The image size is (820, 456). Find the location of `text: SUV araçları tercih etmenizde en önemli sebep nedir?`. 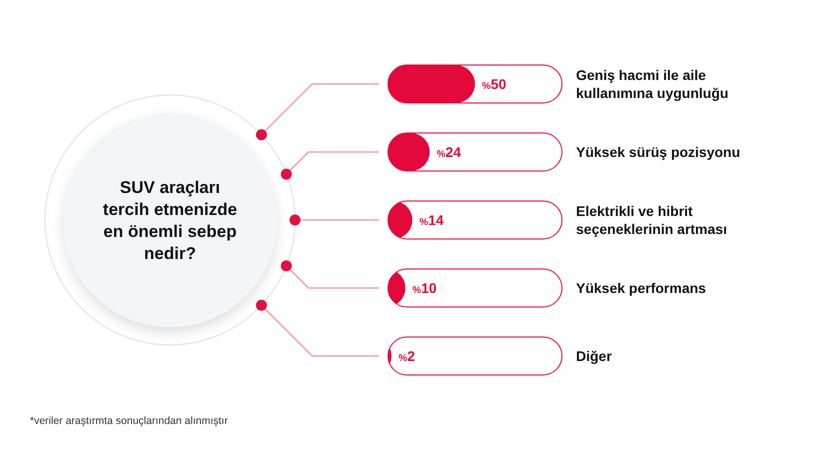

text: SUV araçları tercih etmenizde en önemli sebep nedir? is located at coordinates (170, 220).